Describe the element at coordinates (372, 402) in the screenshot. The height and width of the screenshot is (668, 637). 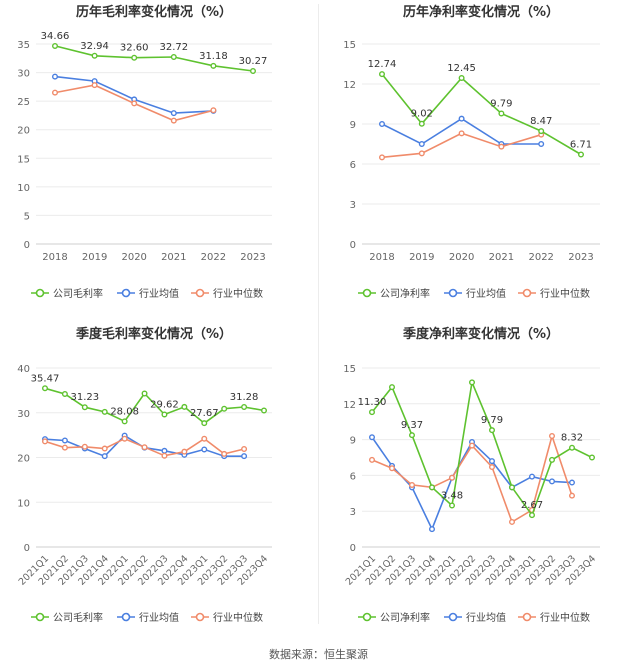
I see `data-label: 11.30` at that location.